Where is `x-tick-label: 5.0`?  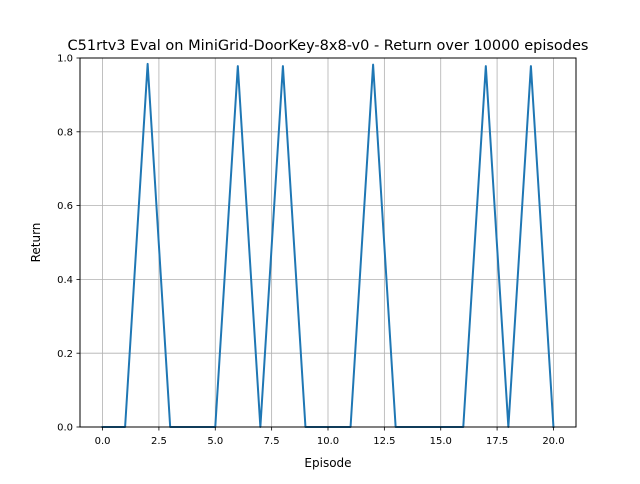 x-tick-label: 5.0 is located at coordinates (215, 441).